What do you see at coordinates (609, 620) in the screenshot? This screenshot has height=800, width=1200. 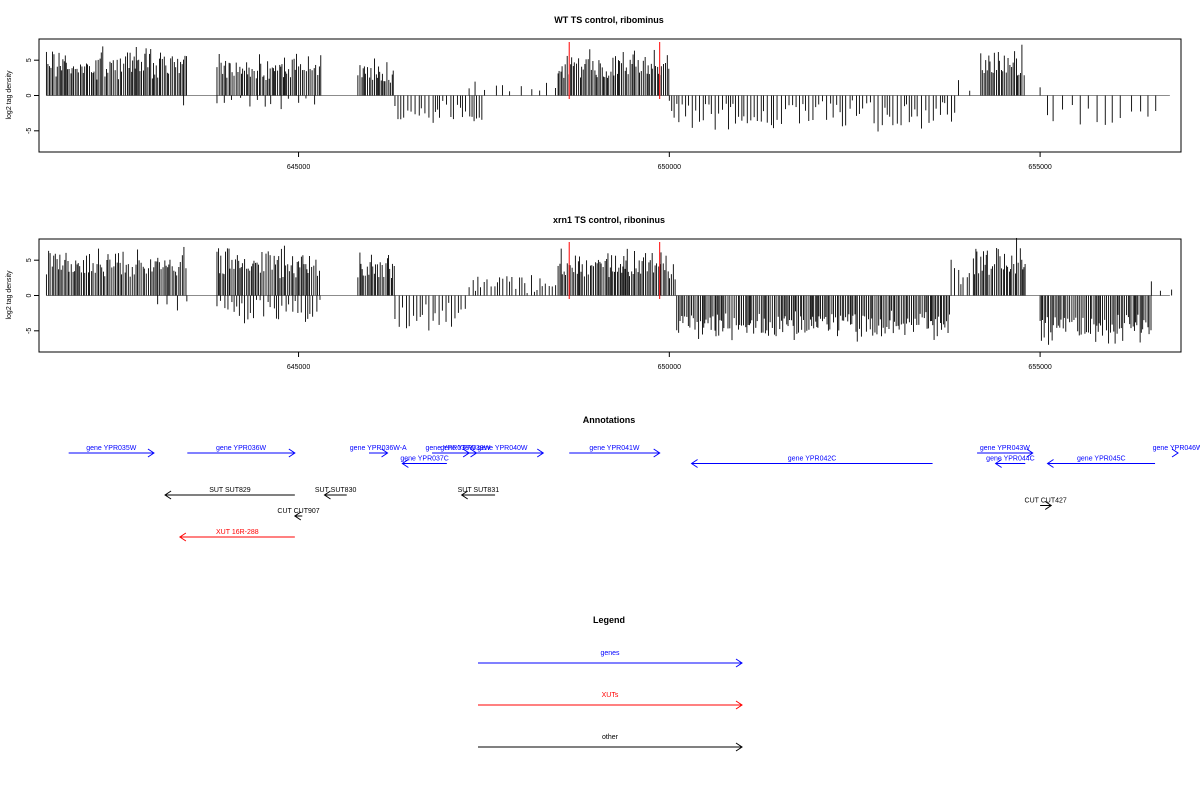 I see `legend-title: Legend` at bounding box center [609, 620].